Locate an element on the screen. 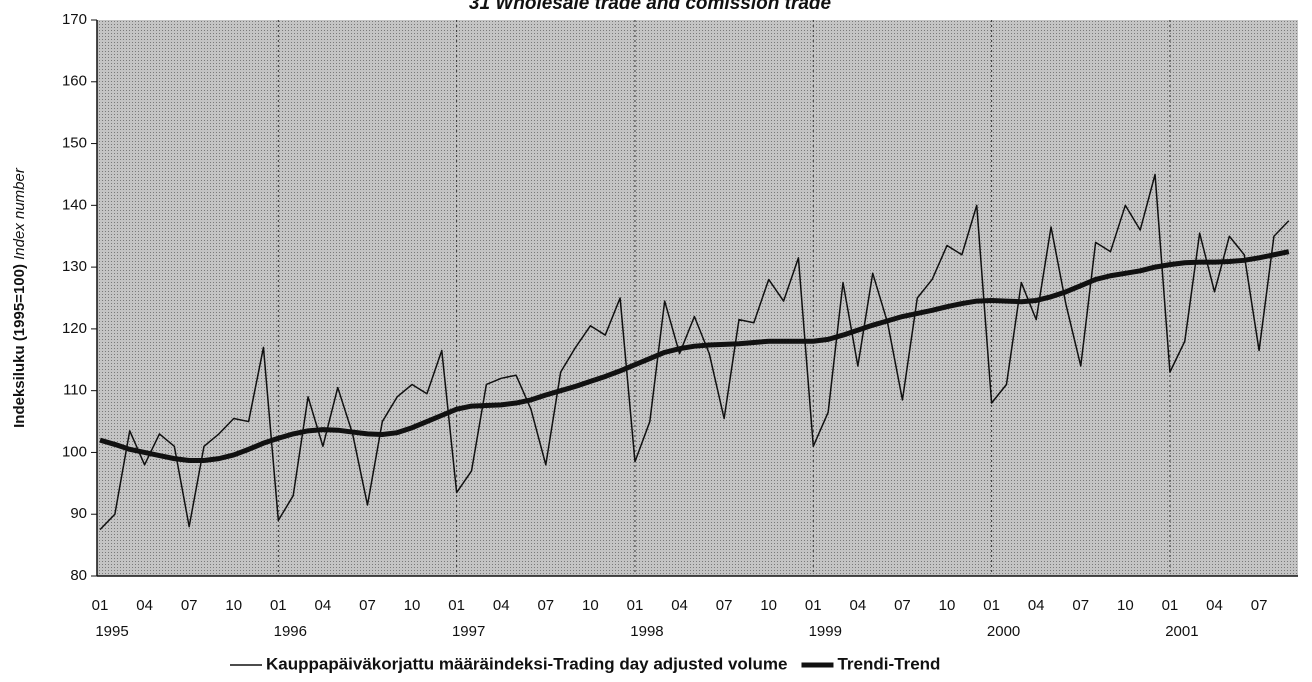 The image size is (1312, 682). year-label: 2000 is located at coordinates (1003, 631).